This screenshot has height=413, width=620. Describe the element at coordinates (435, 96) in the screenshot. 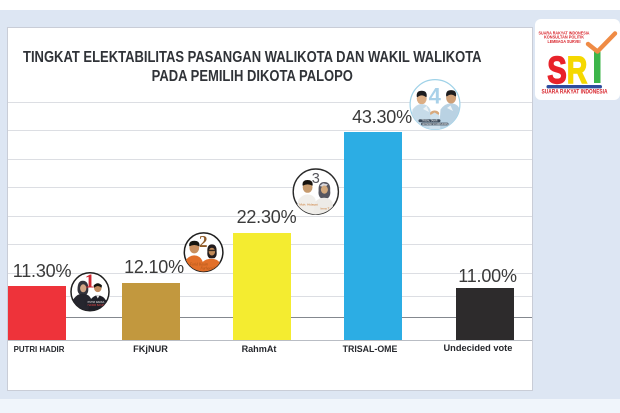

I see `svg-text: 4` at that location.